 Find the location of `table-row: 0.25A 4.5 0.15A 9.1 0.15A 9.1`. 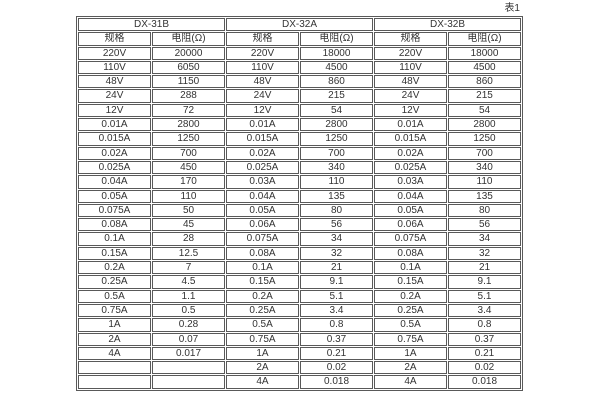

table-row: 0.25A 4.5 0.15A 9.1 0.15A 9.1 is located at coordinates (299, 282).